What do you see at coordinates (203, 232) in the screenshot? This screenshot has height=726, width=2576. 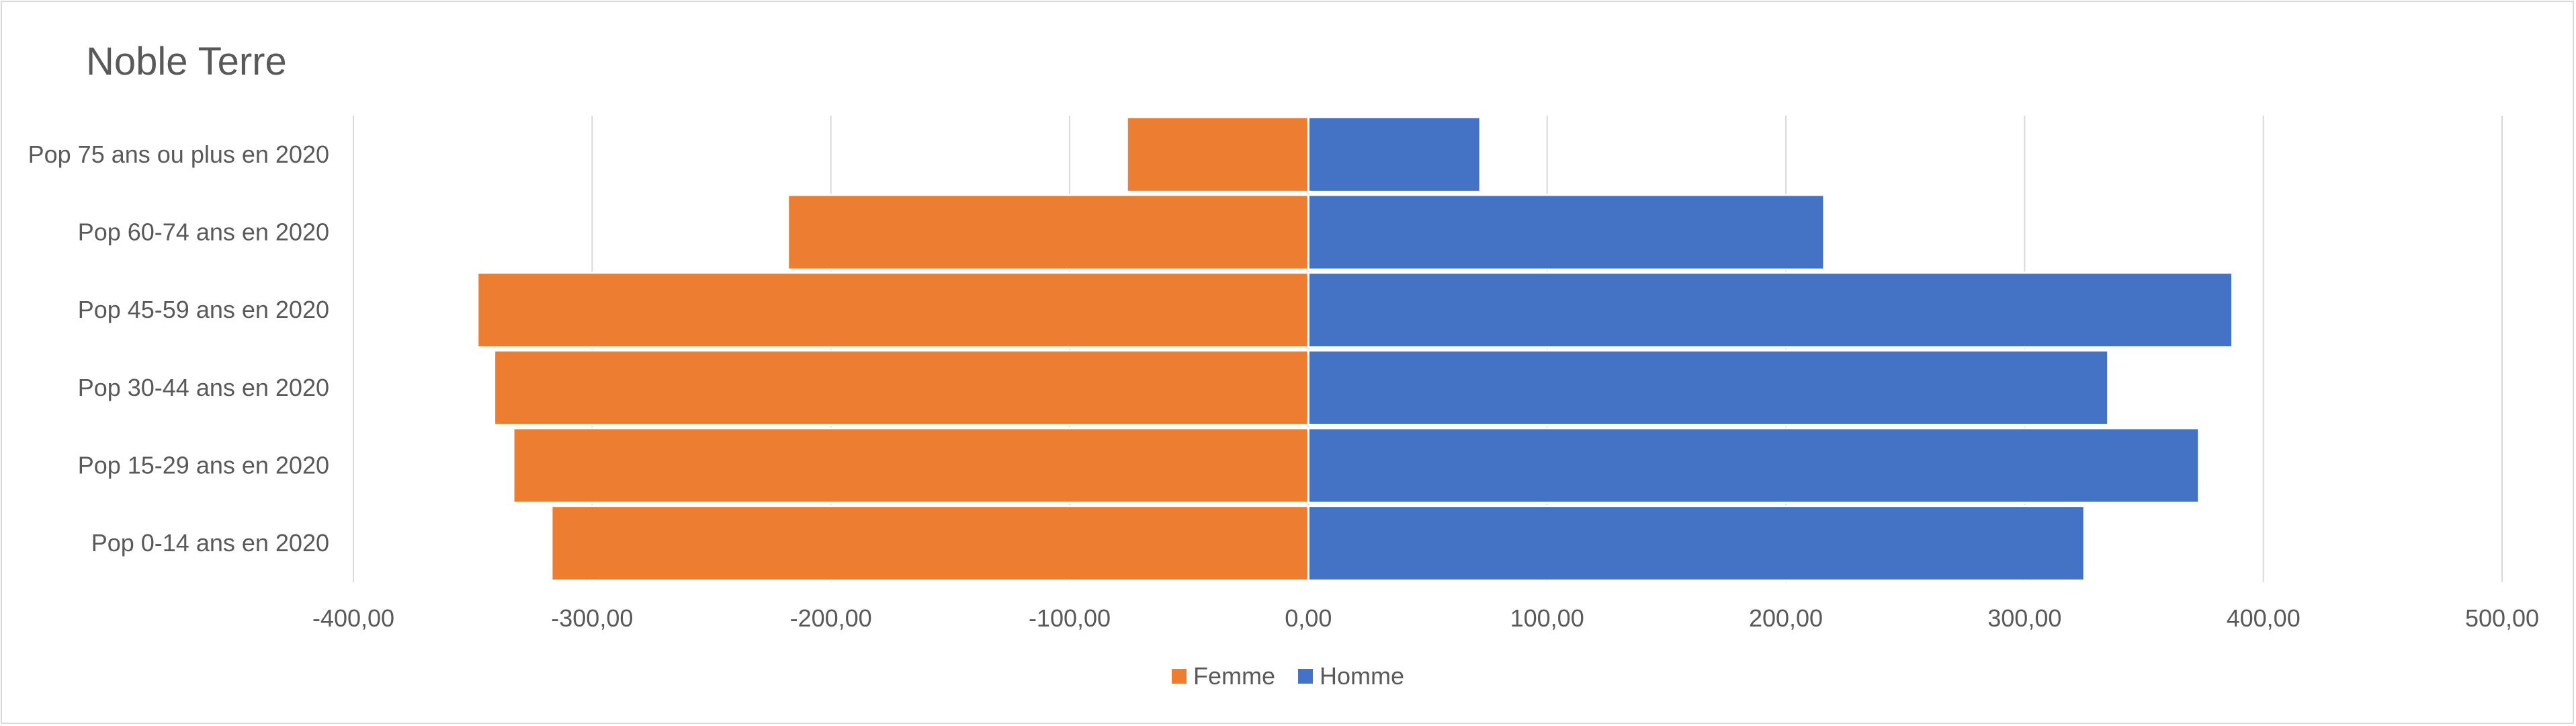 I see `category-label: Pop 60-74 ans en 2020` at bounding box center [203, 232].